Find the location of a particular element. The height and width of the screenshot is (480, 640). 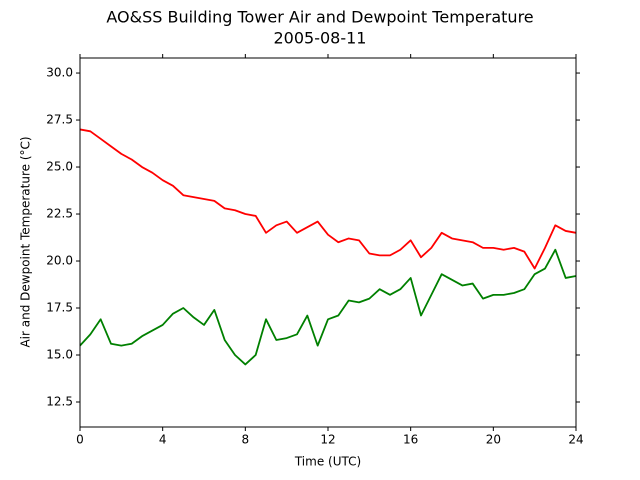

y-tick-label: 17.5 is located at coordinates (59, 308).